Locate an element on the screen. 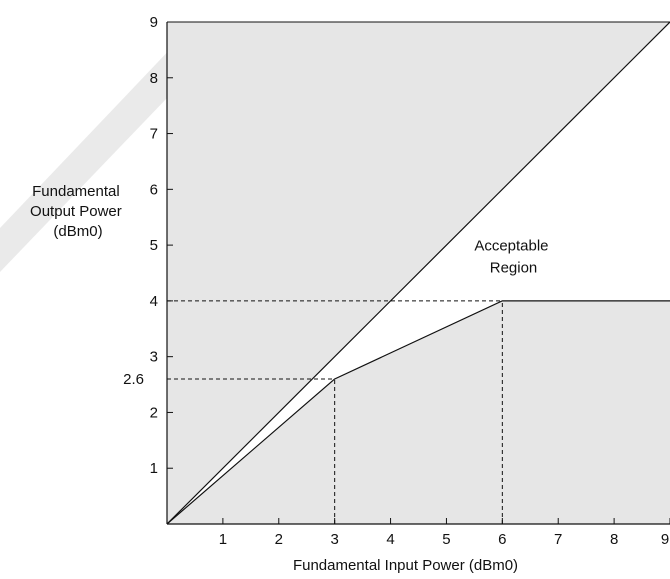 The height and width of the screenshot is (579, 670). y-tick-label-4: 4 is located at coordinates (154, 301).